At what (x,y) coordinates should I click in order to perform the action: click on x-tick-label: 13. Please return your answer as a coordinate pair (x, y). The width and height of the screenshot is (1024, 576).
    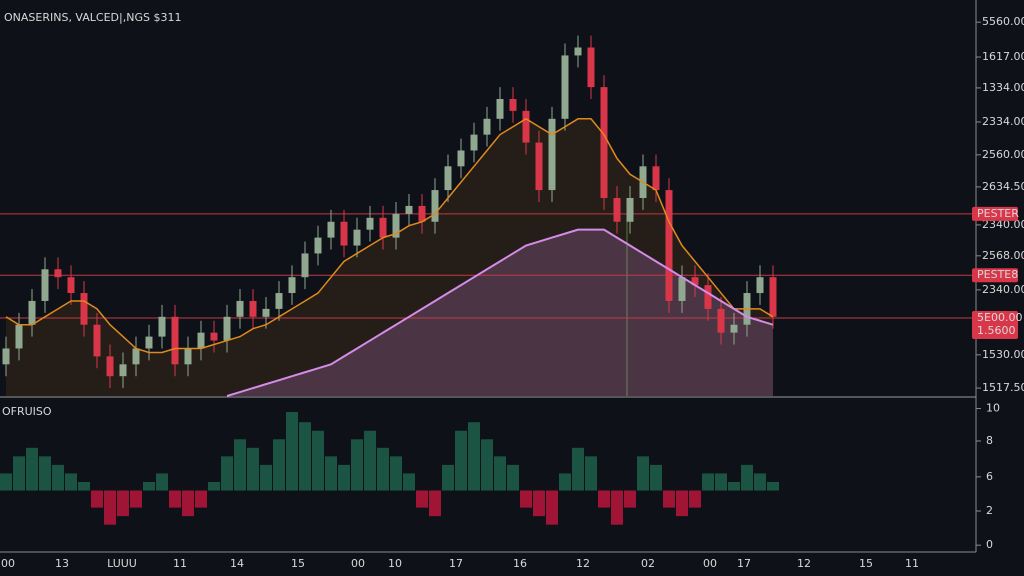
    Looking at the image, I should click on (62, 563).